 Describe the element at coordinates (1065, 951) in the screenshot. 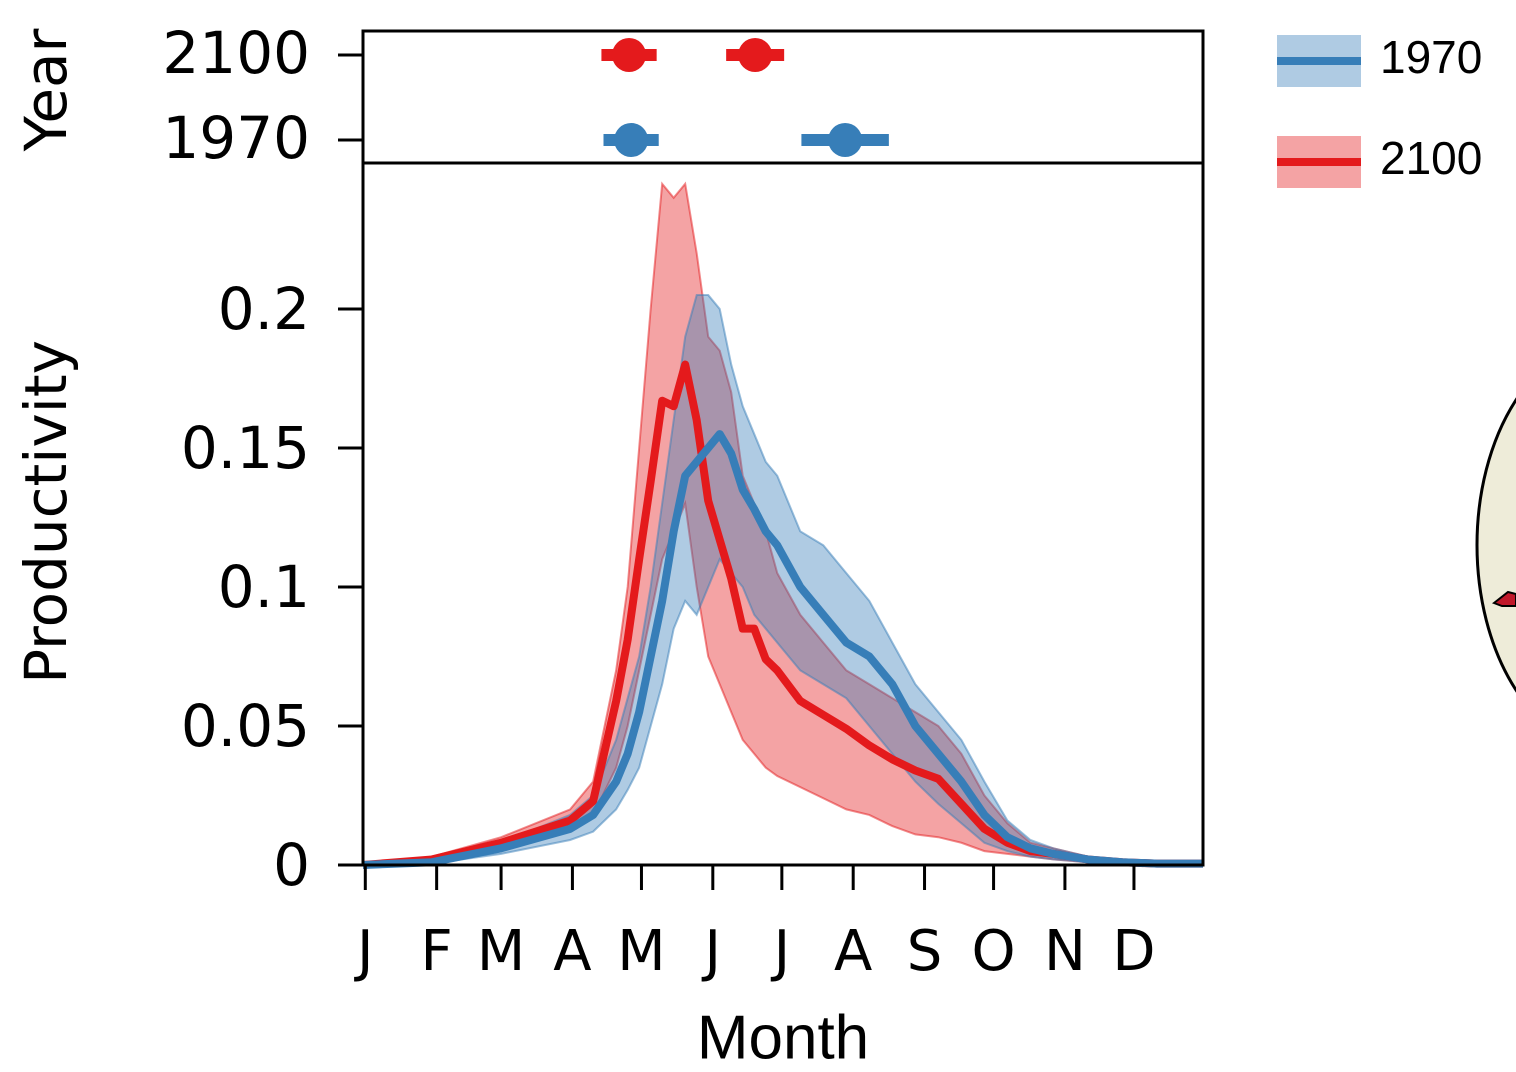

I see `x-tick-label: N` at that location.